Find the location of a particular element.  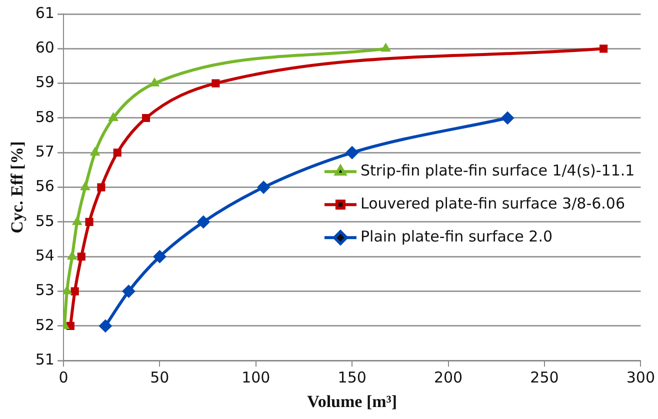

x-tick-label: 0 is located at coordinates (63, 377).